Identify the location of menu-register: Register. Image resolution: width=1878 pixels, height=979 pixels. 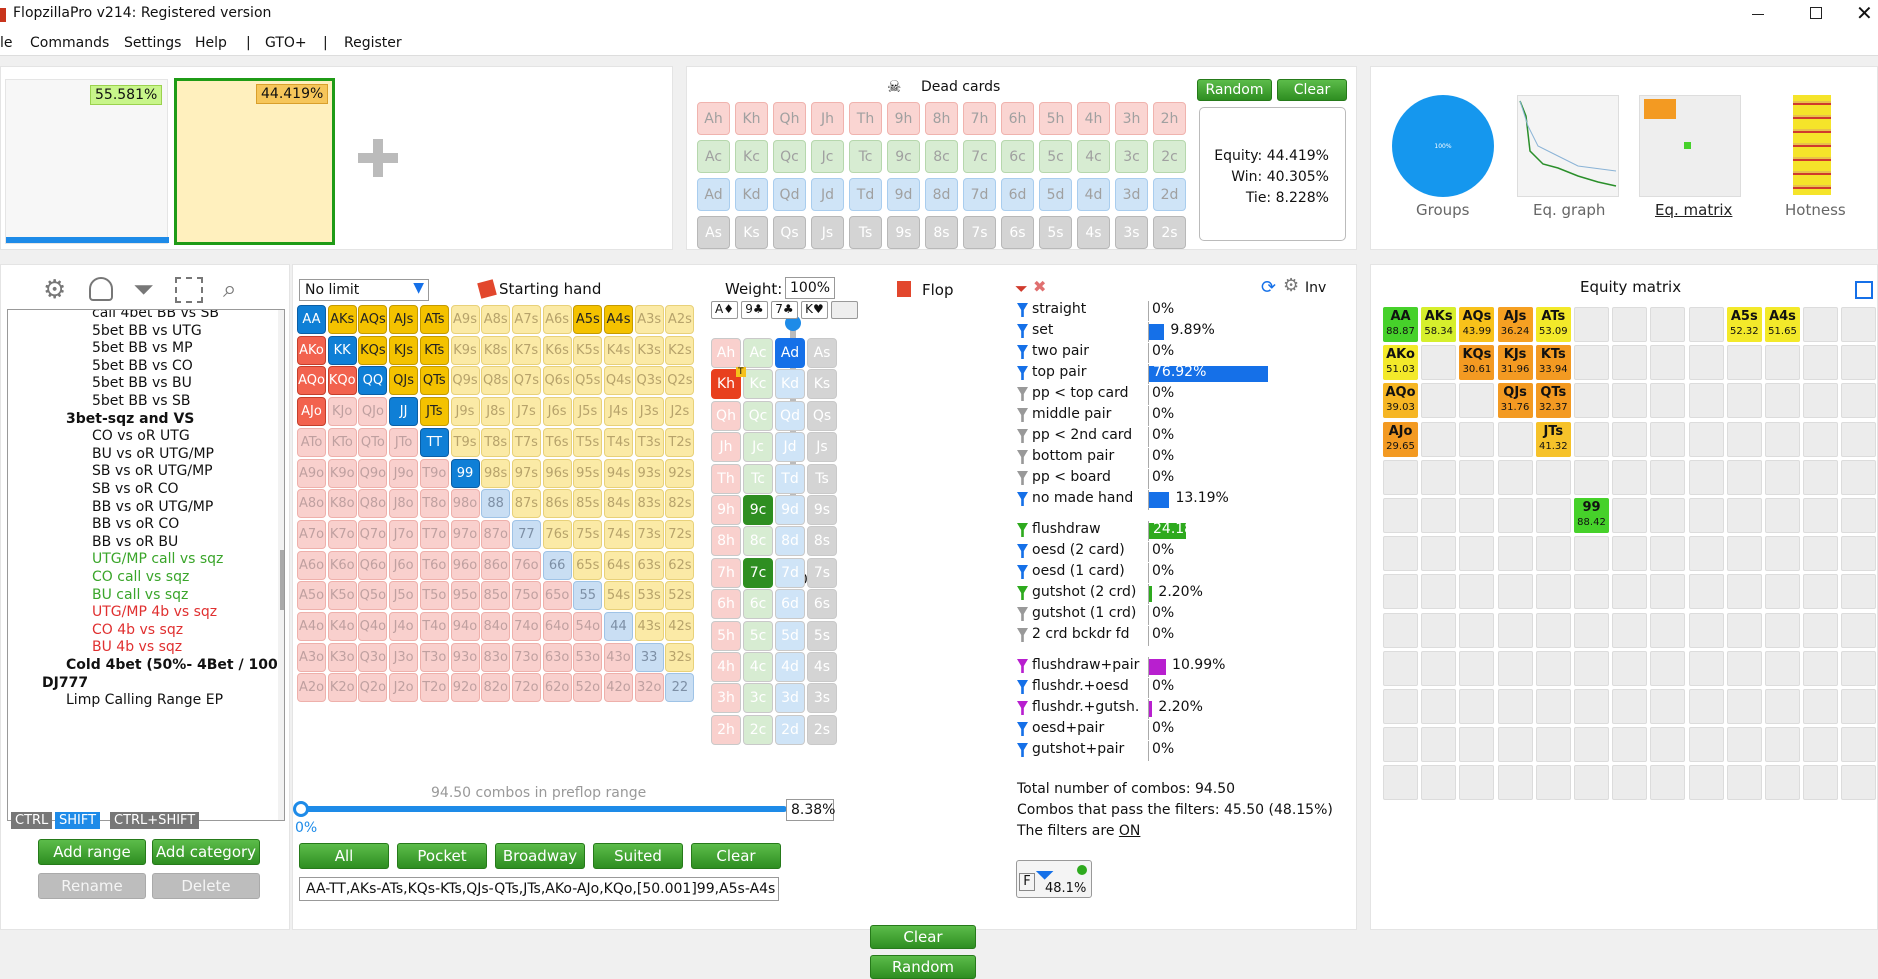
(373, 43).